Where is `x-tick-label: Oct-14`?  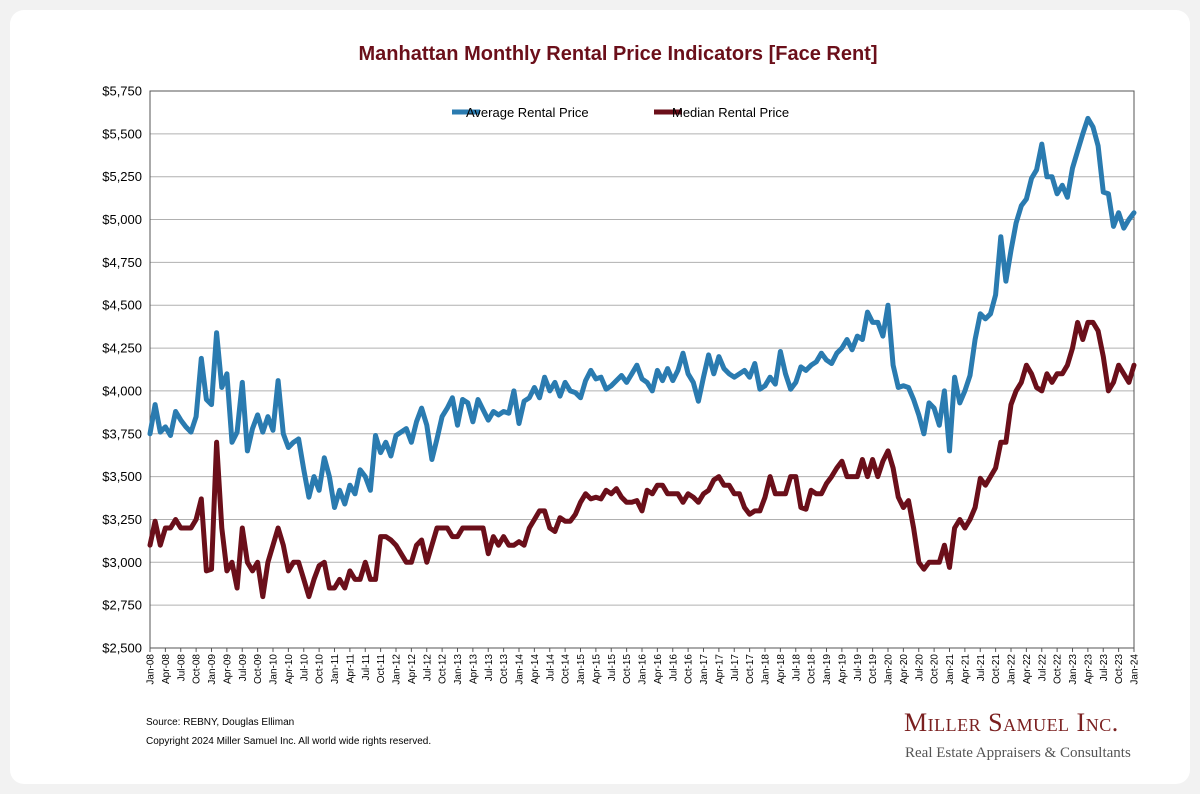
x-tick-label: Oct-14 is located at coordinates (566, 669).